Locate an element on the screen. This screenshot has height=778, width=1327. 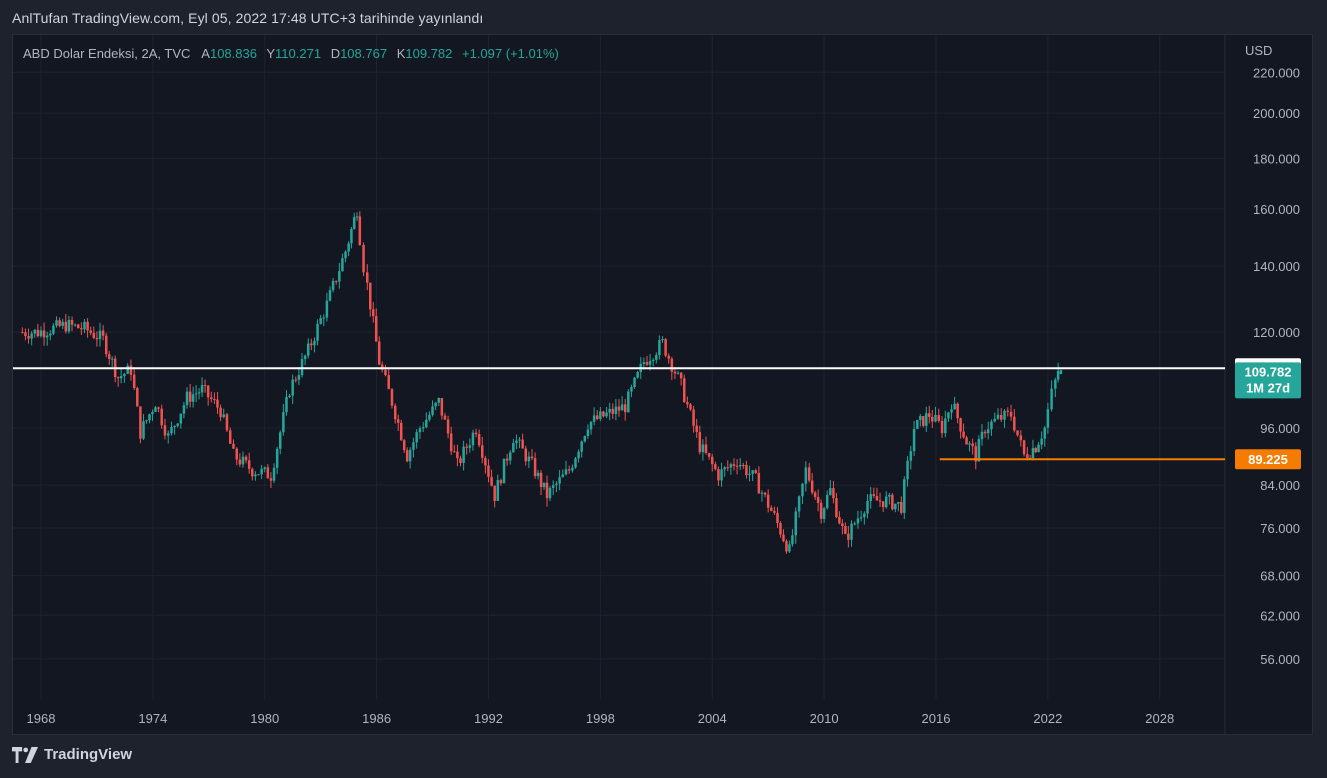
close-value: 109.782 is located at coordinates (429, 53).